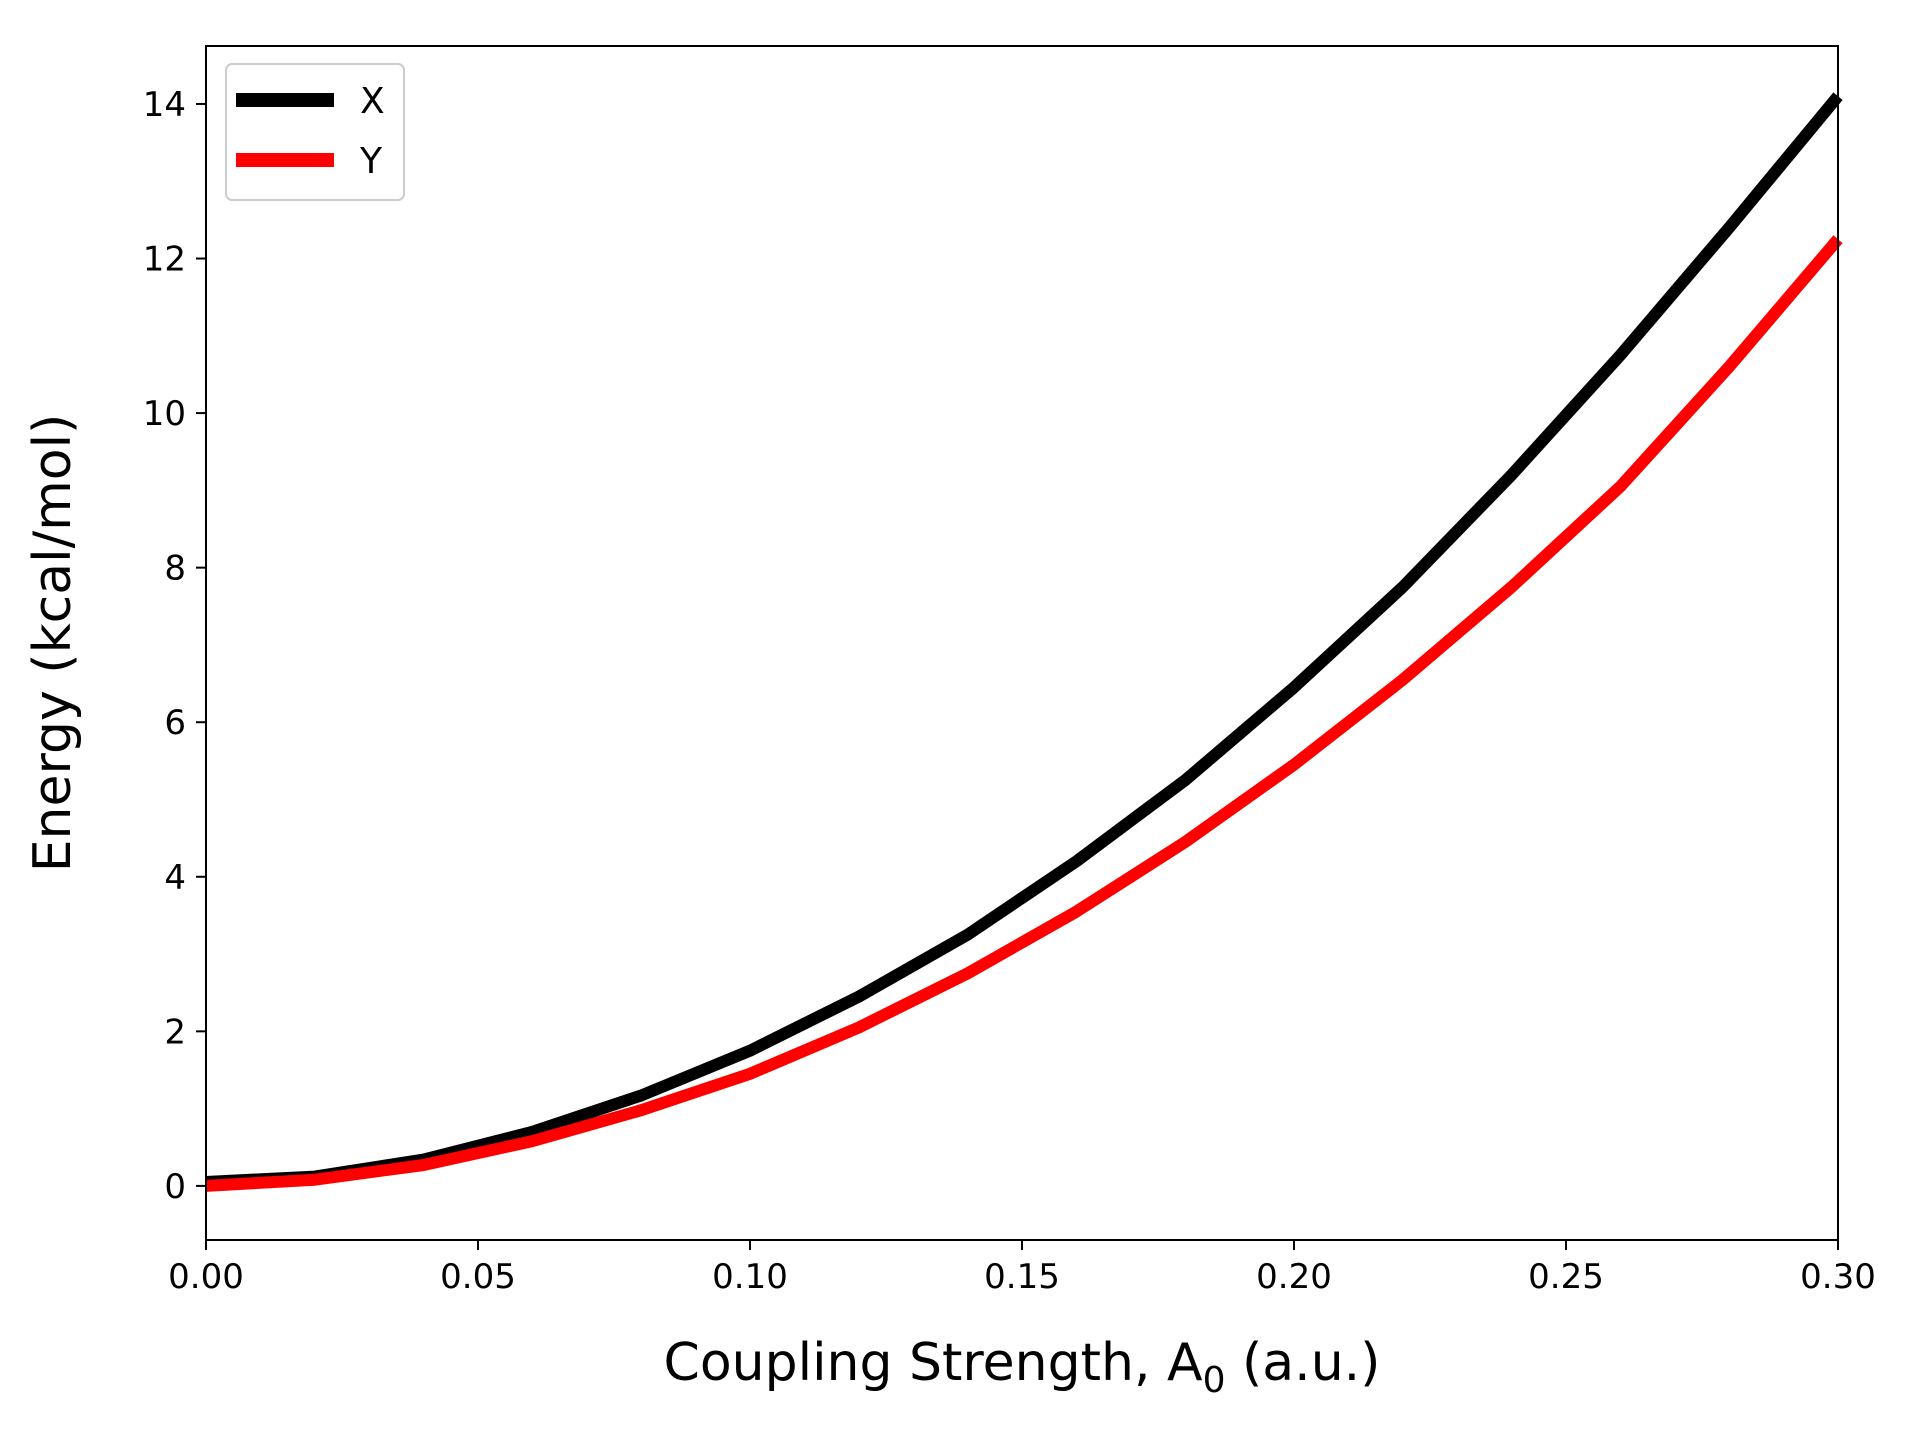 The height and width of the screenshot is (1440, 1920). Describe the element at coordinates (372, 101) in the screenshot. I see `legend-label-x: X` at that location.